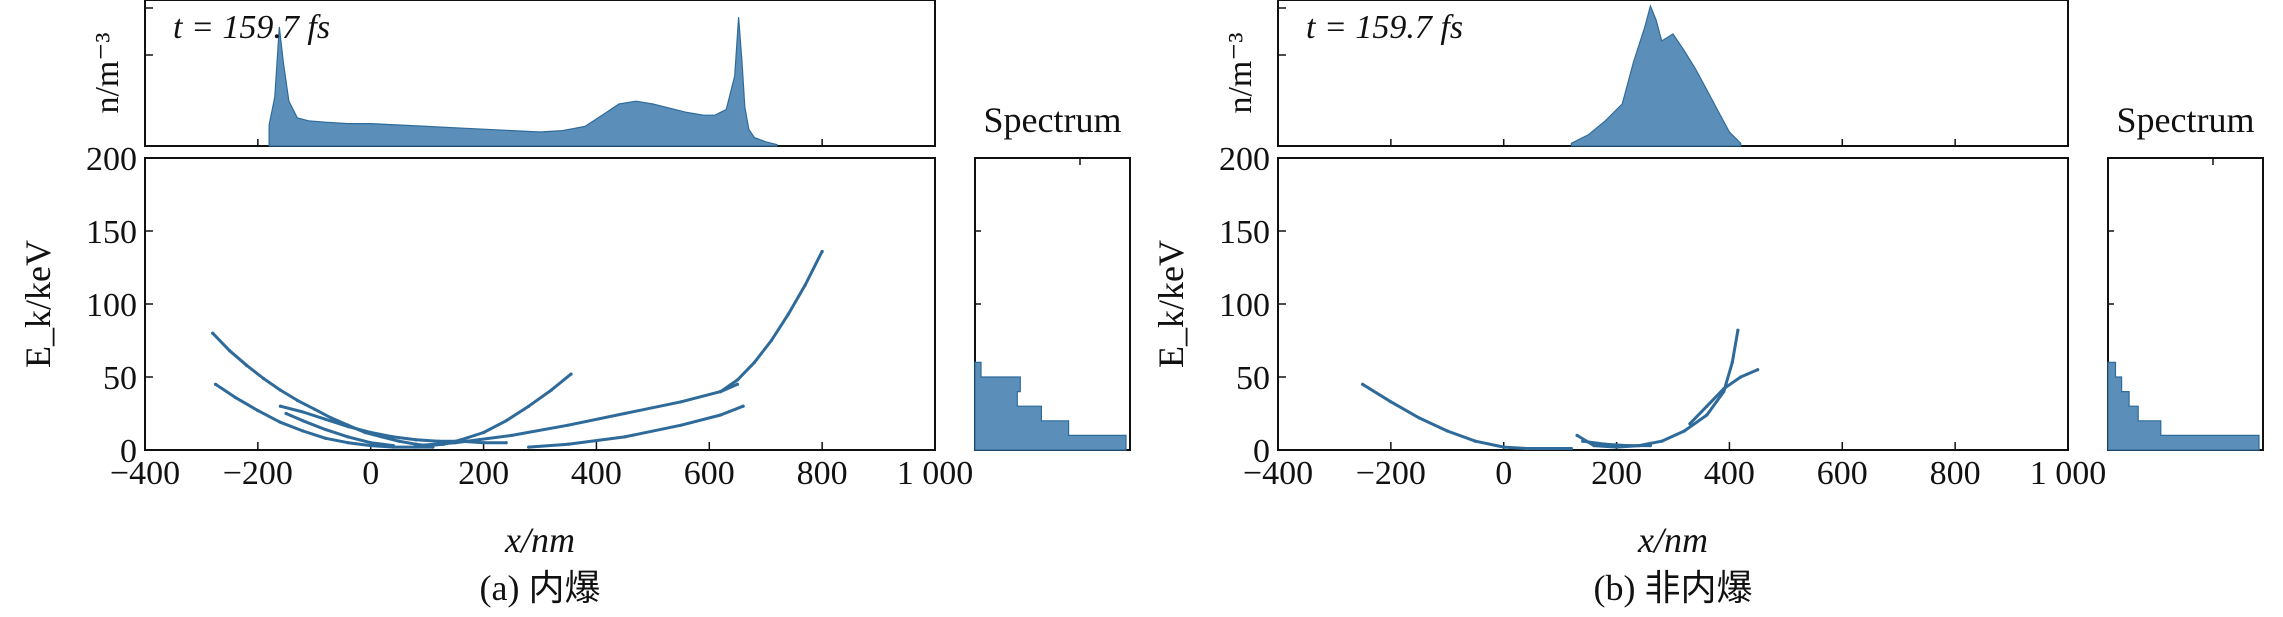  Describe the element at coordinates (1261, 451) in the screenshot. I see `y-tick-label: 0` at that location.